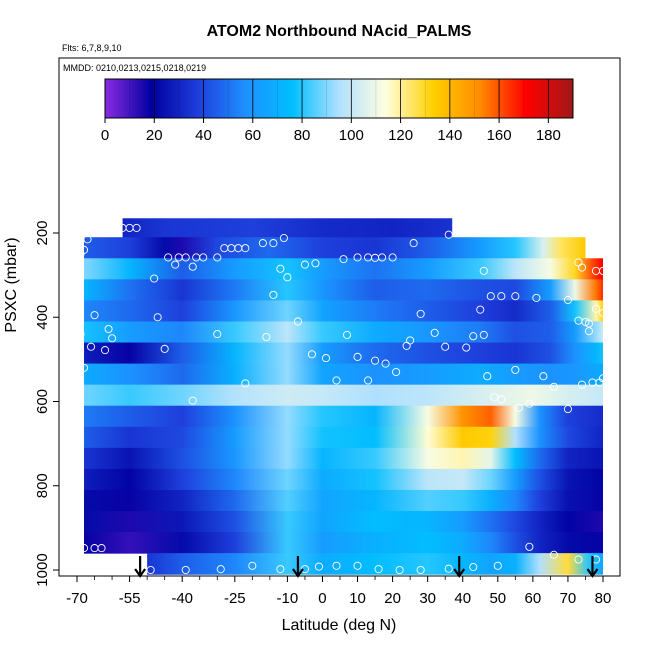 This screenshot has width=650, height=650. Describe the element at coordinates (400, 135) in the screenshot. I see `colorbar-tick-label: 120` at that location.